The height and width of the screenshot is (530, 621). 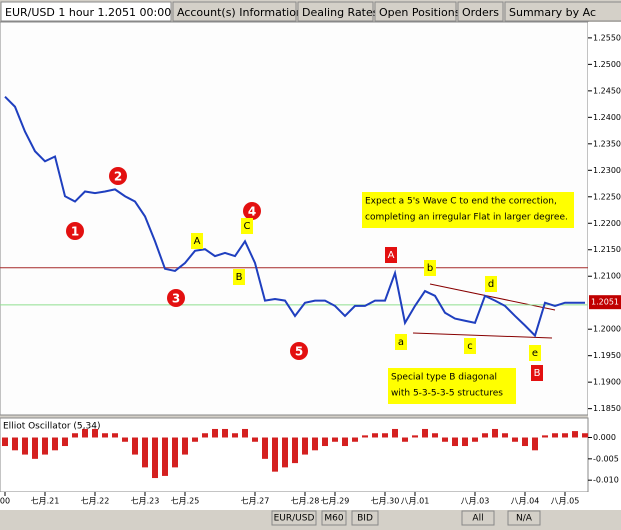 I want to click on toolbar-label: M60, so click(x=333, y=519).